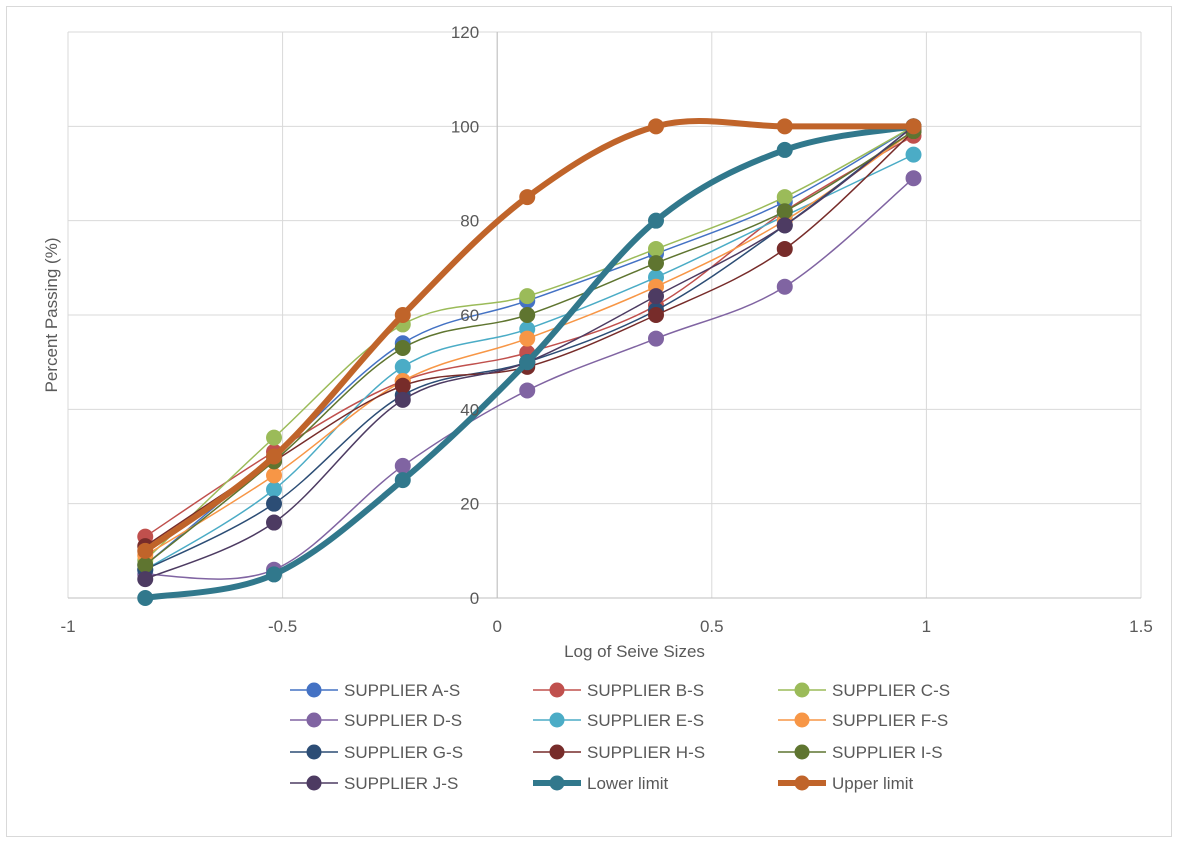 The image size is (1179, 849). I want to click on legend-label: SUPPLIER C-S, so click(891, 690).